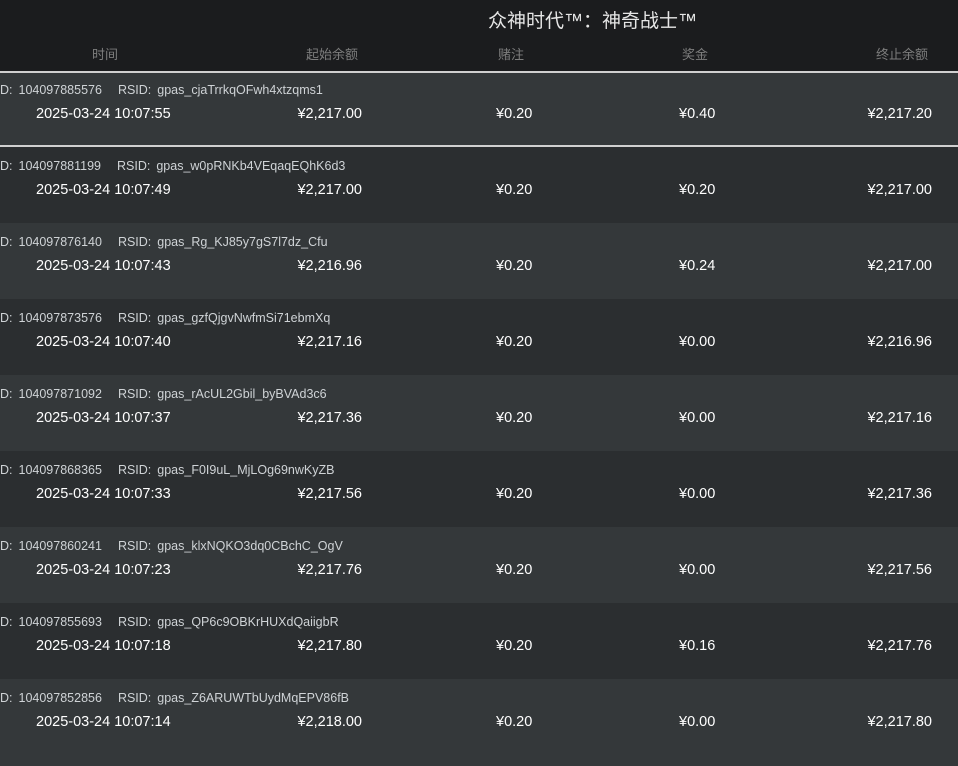 This screenshot has height=766, width=958. Describe the element at coordinates (899, 114) in the screenshot. I see `end-balance: ¥2,217.20` at that location.